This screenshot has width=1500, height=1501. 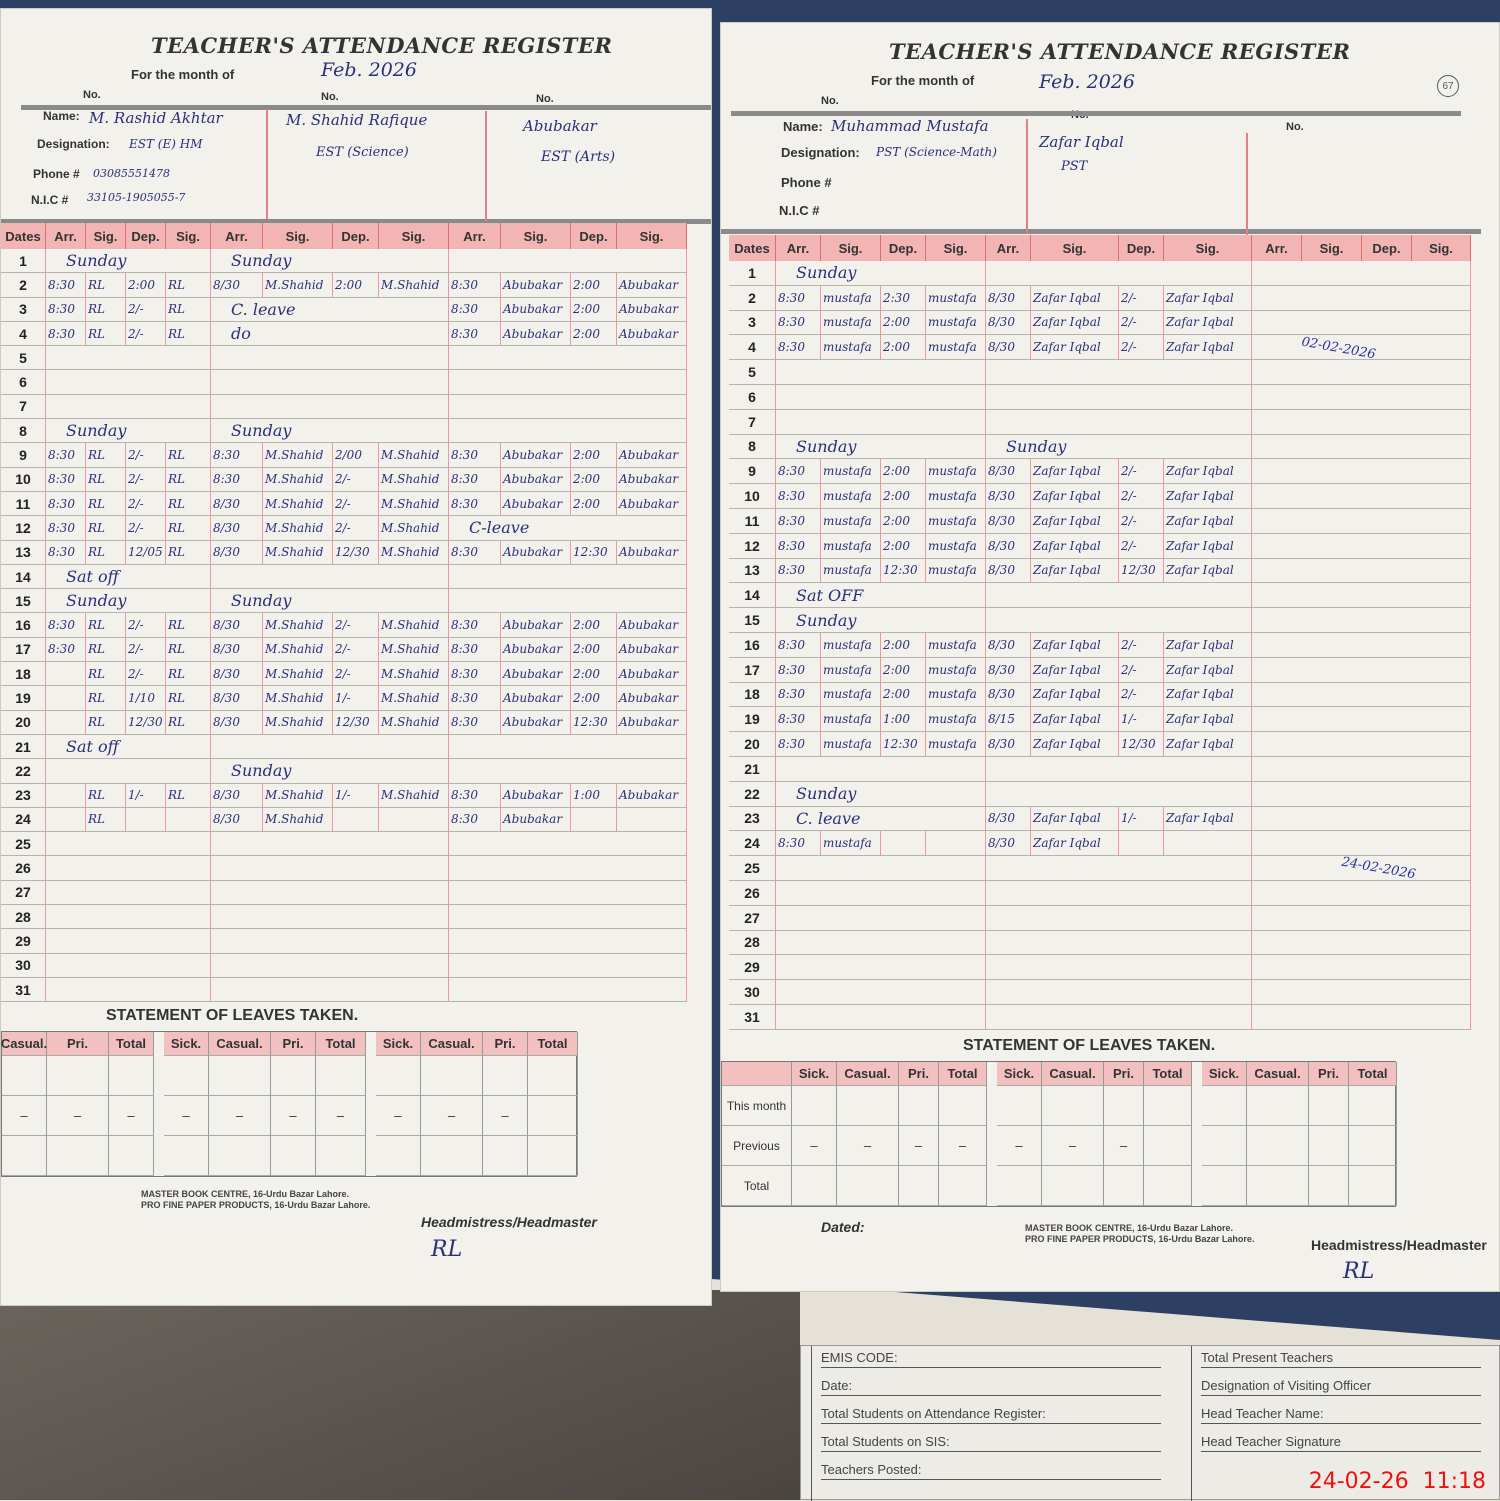 What do you see at coordinates (991, 1415) in the screenshot?
I see `visit-form-field: Total Students on Attendance Register:` at bounding box center [991, 1415].